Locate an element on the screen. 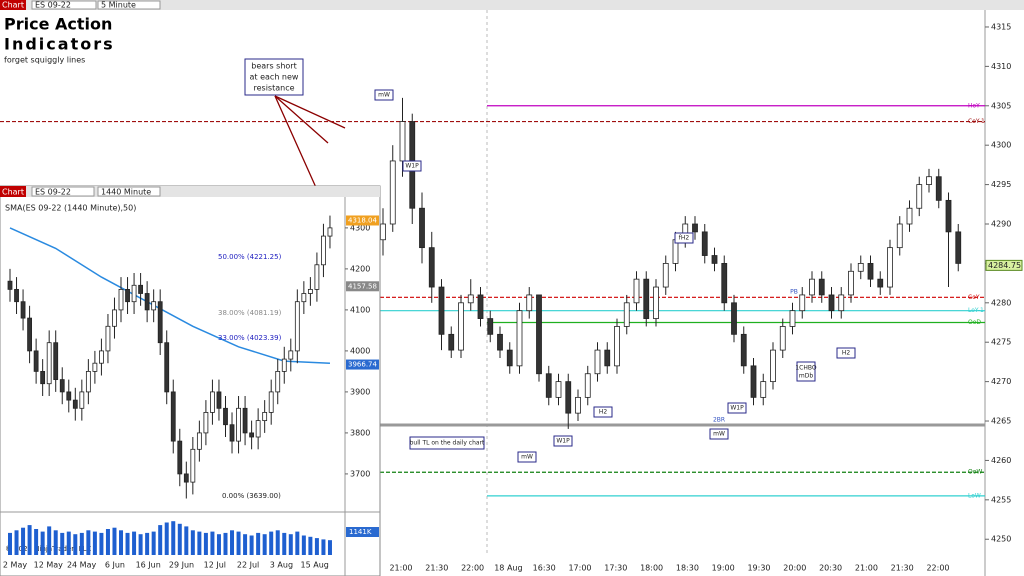 Image resolution: width=1024 pixels, height=576 pixels. price-tag-label: 4318.04 is located at coordinates (362, 220).